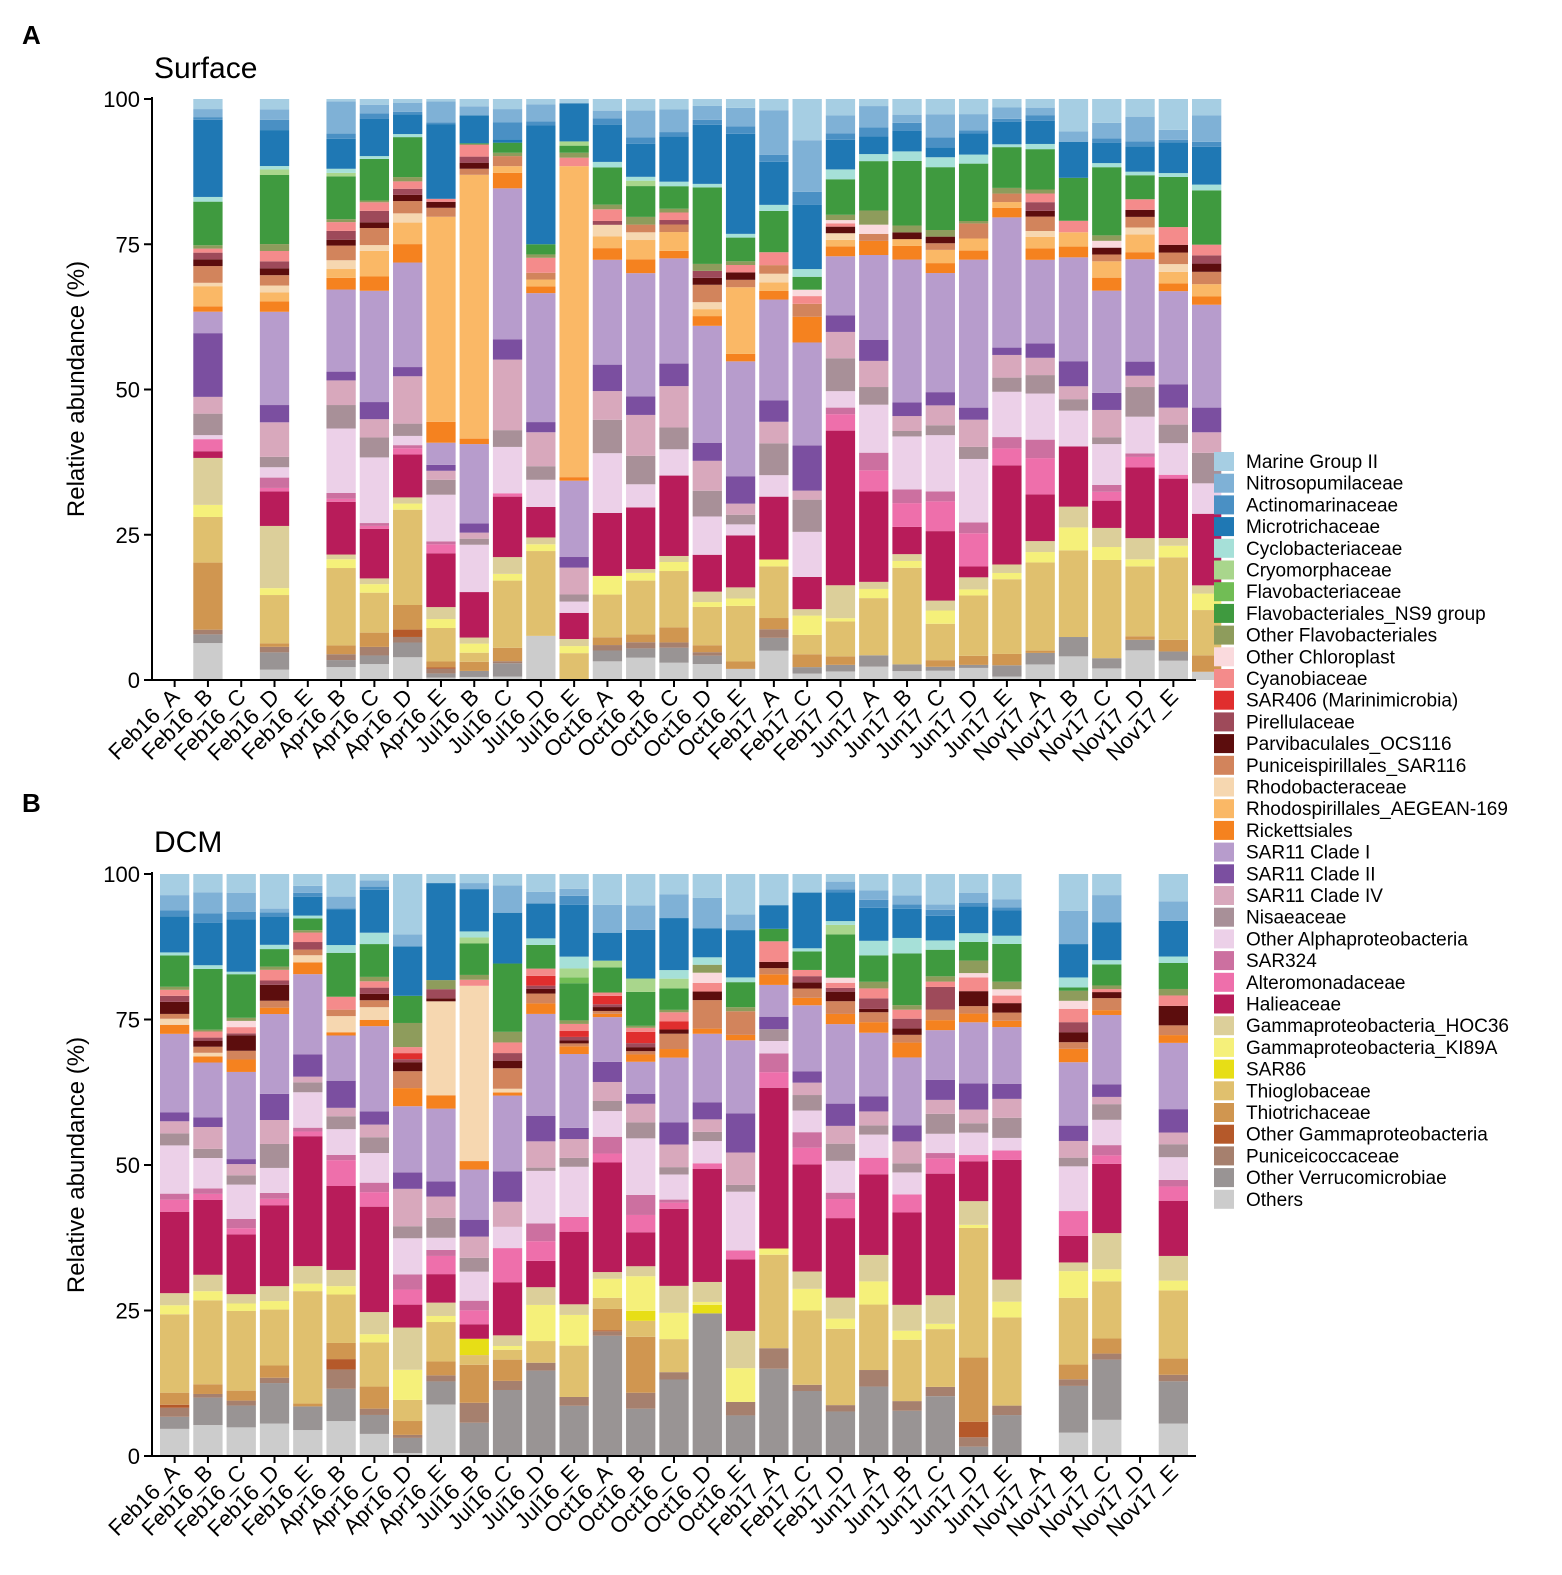  Describe the element at coordinates (1292, 1113) in the screenshot. I see `legend-item: Thiotrichaceae` at that location.